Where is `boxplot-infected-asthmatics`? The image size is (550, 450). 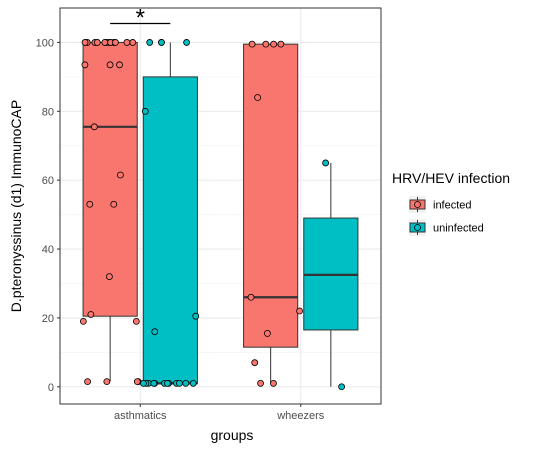
boxplot-infected-asthmatics is located at coordinates (110, 211).